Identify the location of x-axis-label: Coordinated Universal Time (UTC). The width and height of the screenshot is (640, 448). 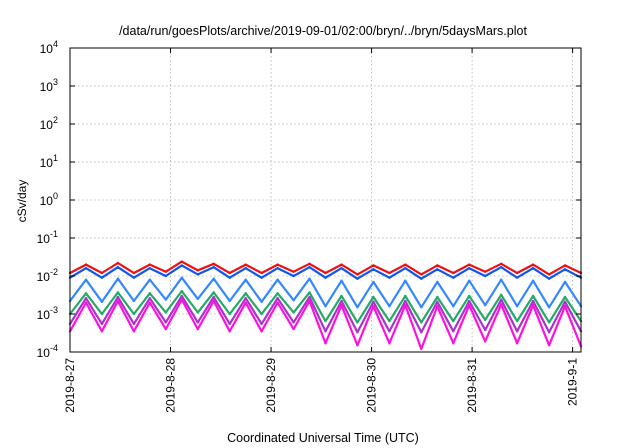
(323, 438).